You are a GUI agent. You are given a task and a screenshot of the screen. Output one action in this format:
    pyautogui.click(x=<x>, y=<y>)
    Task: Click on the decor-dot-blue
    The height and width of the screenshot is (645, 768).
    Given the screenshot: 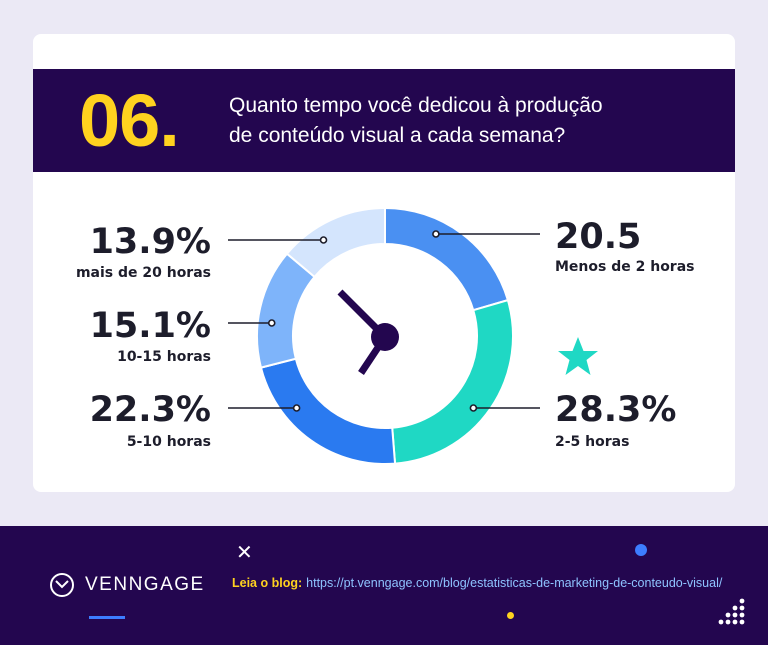 What is the action you would take?
    pyautogui.click(x=641, y=550)
    